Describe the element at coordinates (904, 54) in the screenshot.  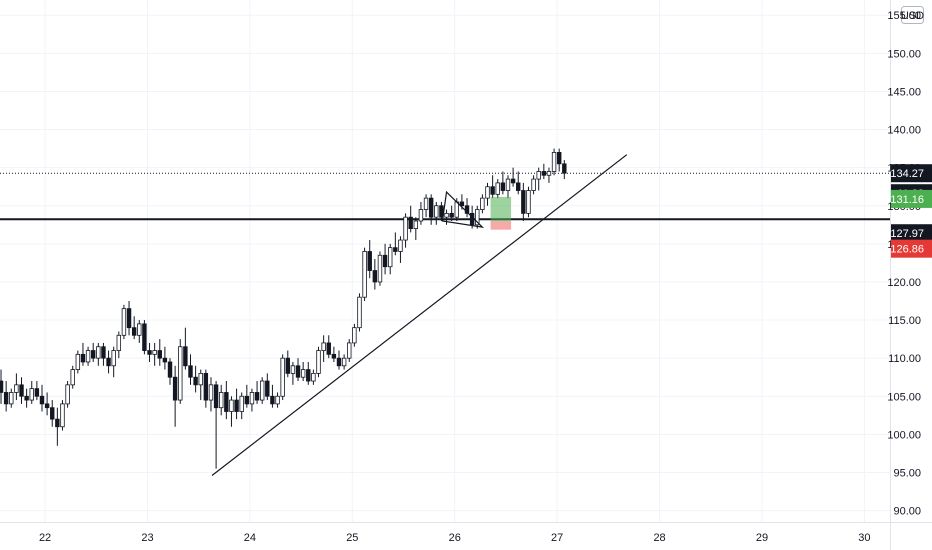
I see `y-tick-label: 150.00` at that location.